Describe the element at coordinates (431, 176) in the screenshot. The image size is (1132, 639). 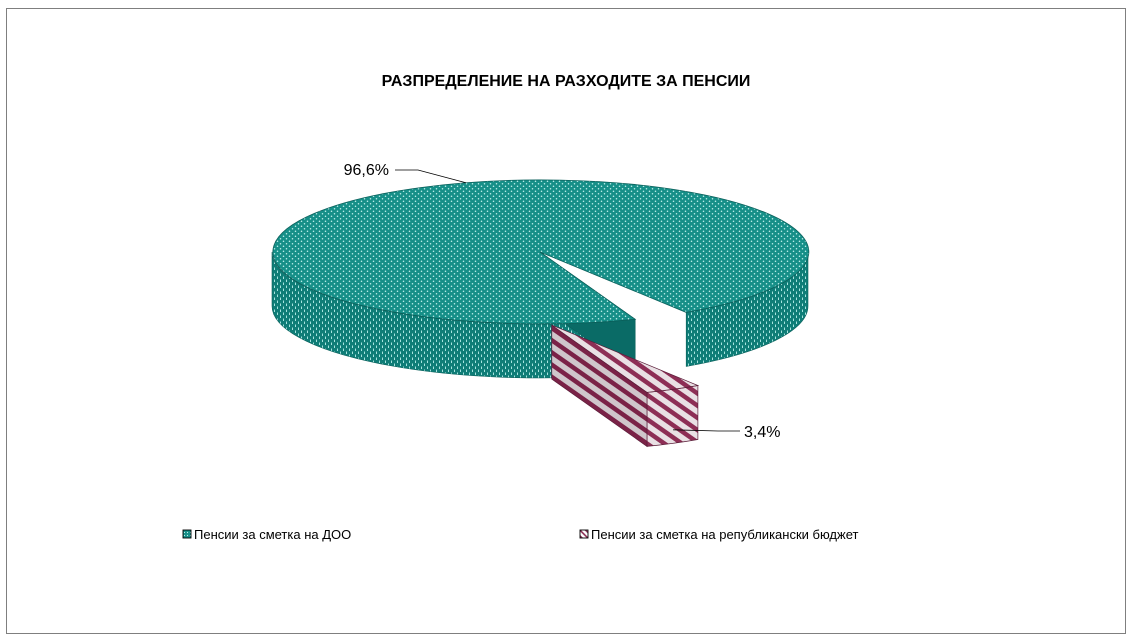
I see `leader-line-dof` at that location.